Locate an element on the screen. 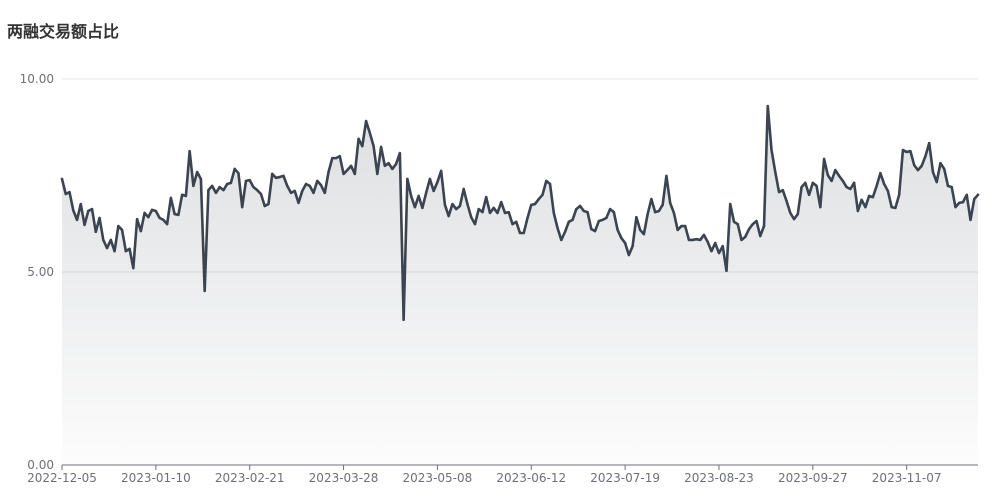  x-tick-label: 2023-07-19 is located at coordinates (625, 478).